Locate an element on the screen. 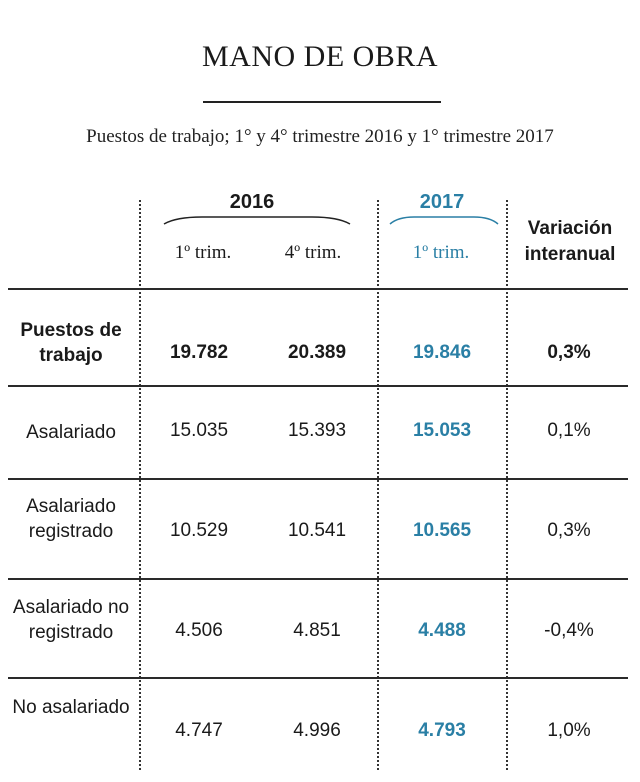 The width and height of the screenshot is (640, 782). col-header-variation: Variación interanual is located at coordinates (570, 241).